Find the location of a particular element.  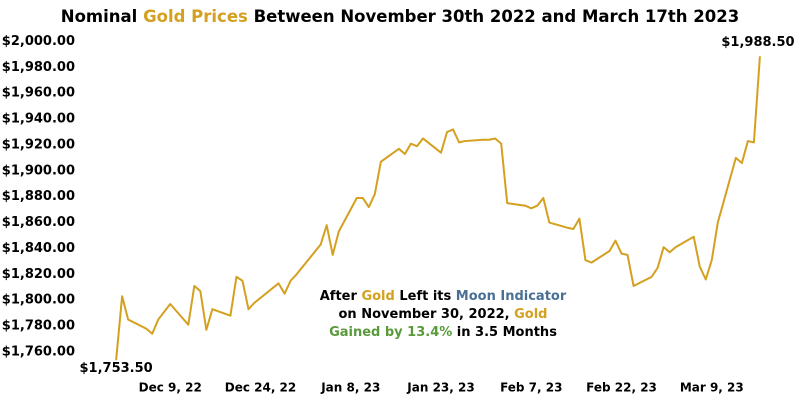

y-tick-label: $1,940.00 is located at coordinates (38, 119).